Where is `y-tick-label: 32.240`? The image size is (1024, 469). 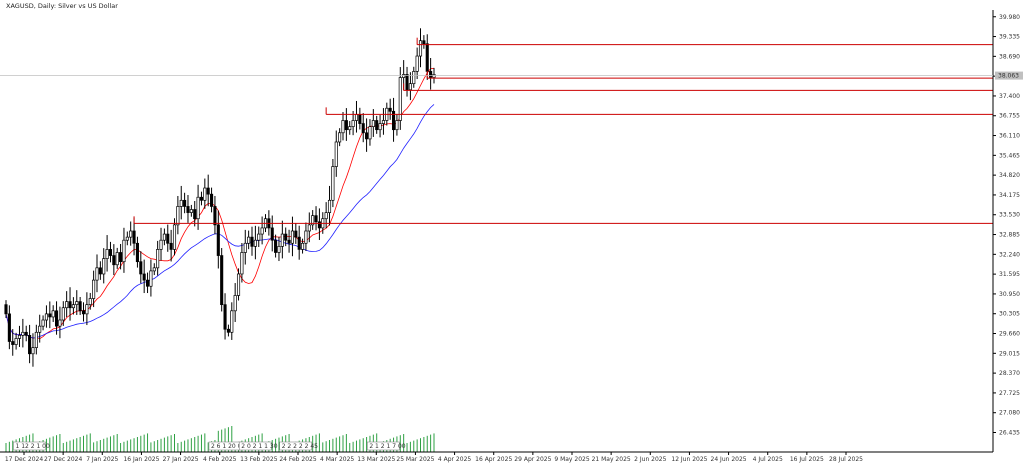 y-tick-label: 32.240 is located at coordinates (1009, 254).